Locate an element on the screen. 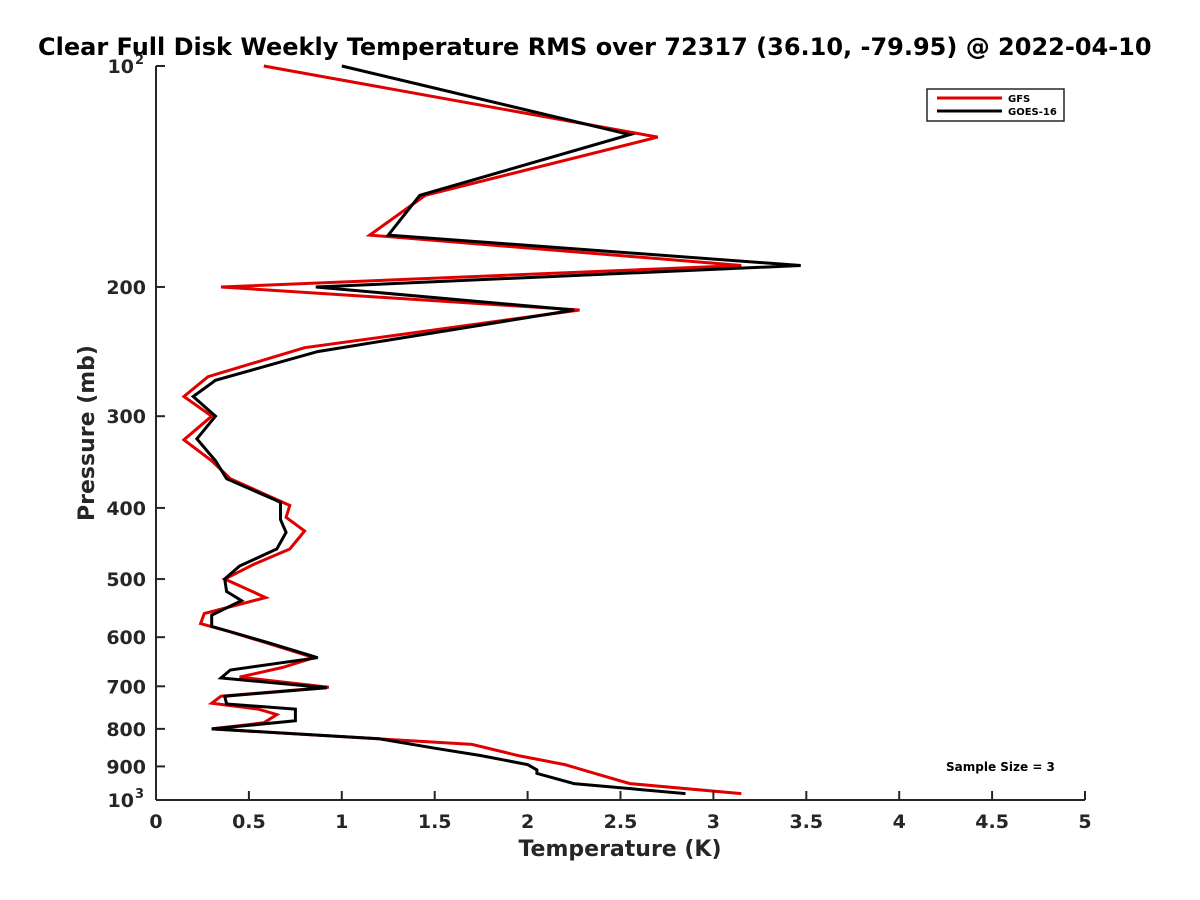  legend: GFS GOES-16 is located at coordinates (995, 105).